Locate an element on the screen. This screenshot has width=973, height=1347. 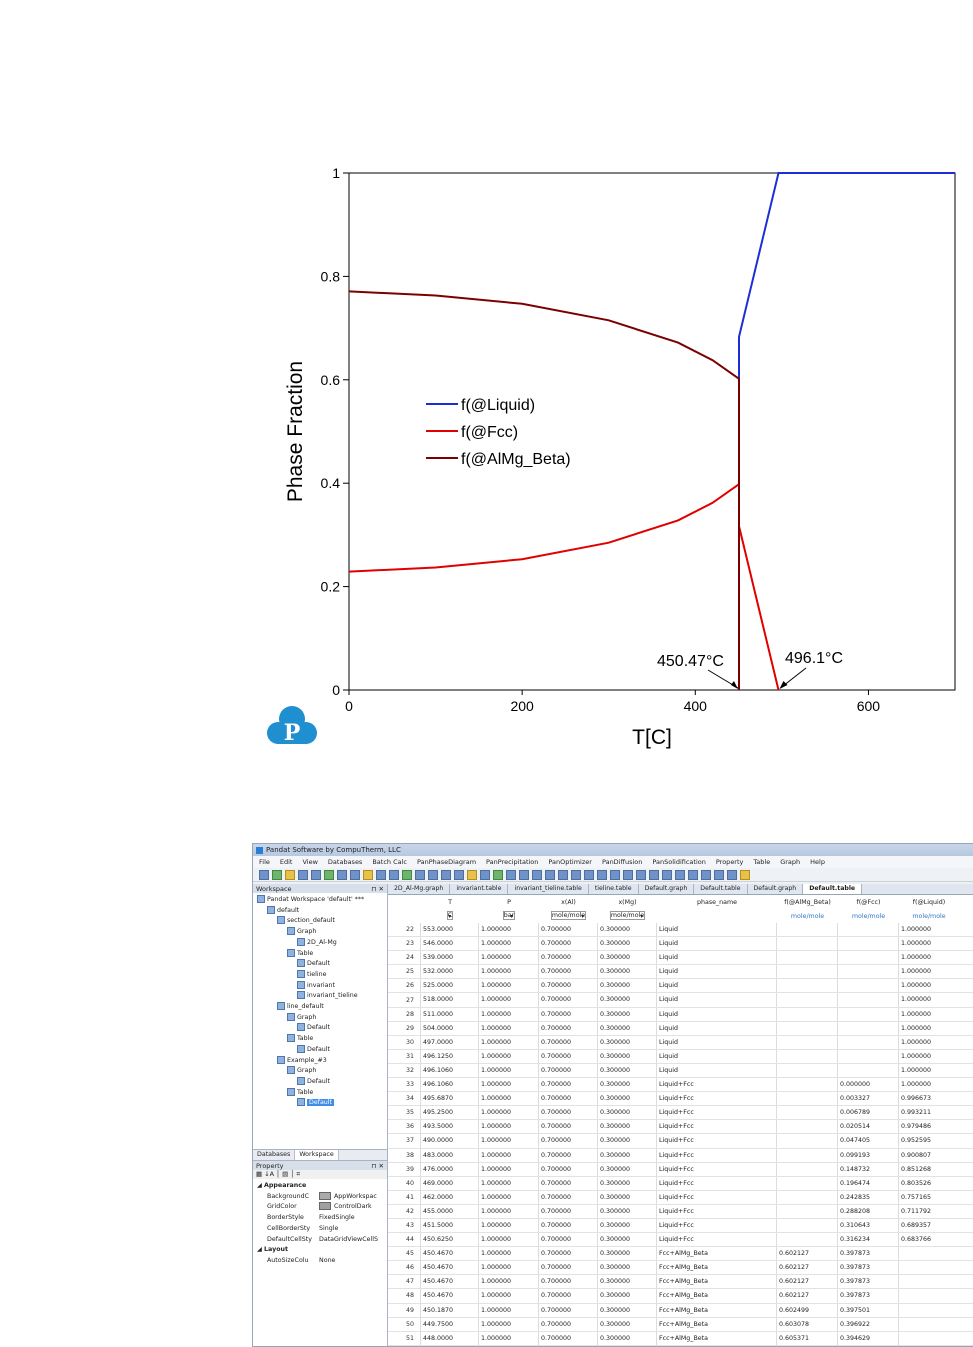
table-cell: 0.047405 is located at coordinates (867, 1141).